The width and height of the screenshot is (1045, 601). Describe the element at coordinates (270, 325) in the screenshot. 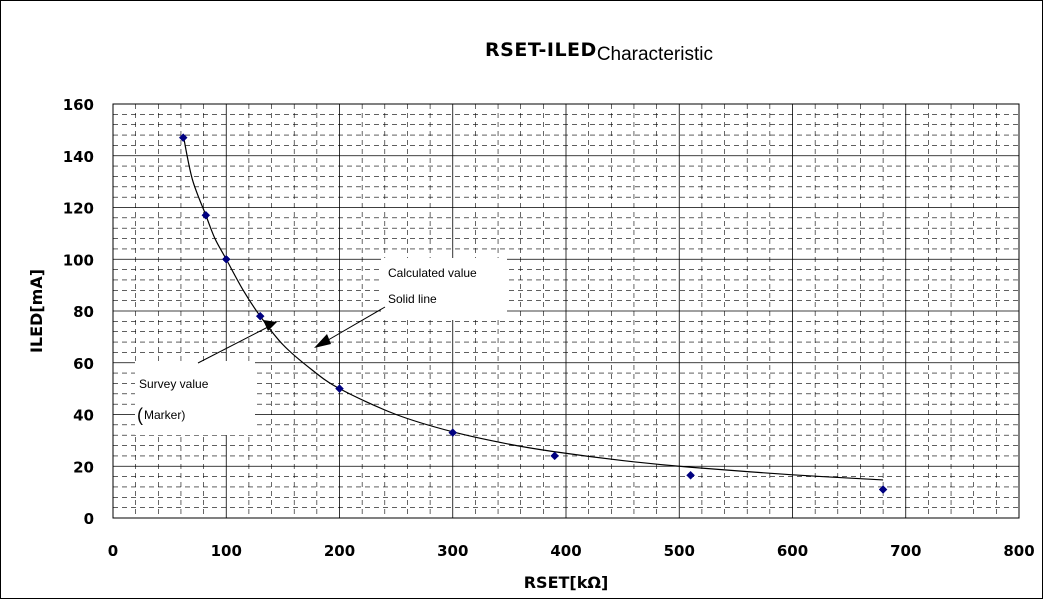

I see `annotation-survey-arrowhead` at that location.